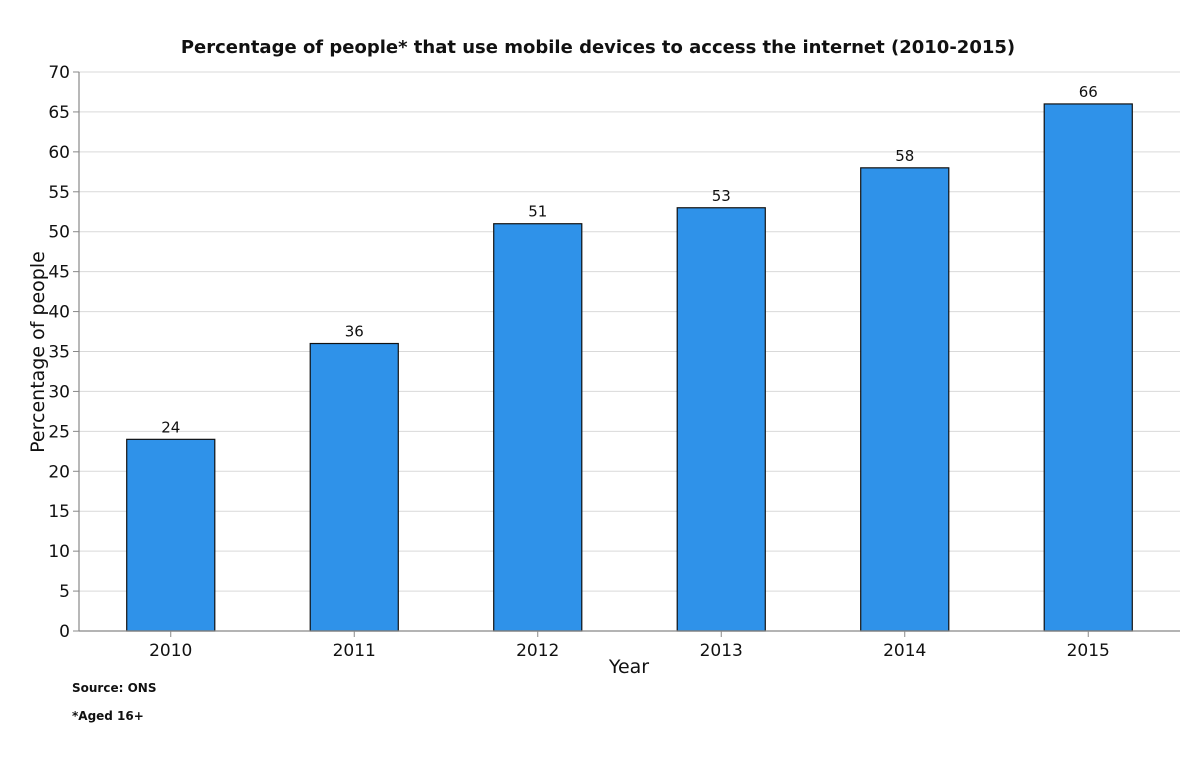 Image resolution: width=1200 pixels, height=763 pixels. I want to click on y-tick-label: 30, so click(59, 392).